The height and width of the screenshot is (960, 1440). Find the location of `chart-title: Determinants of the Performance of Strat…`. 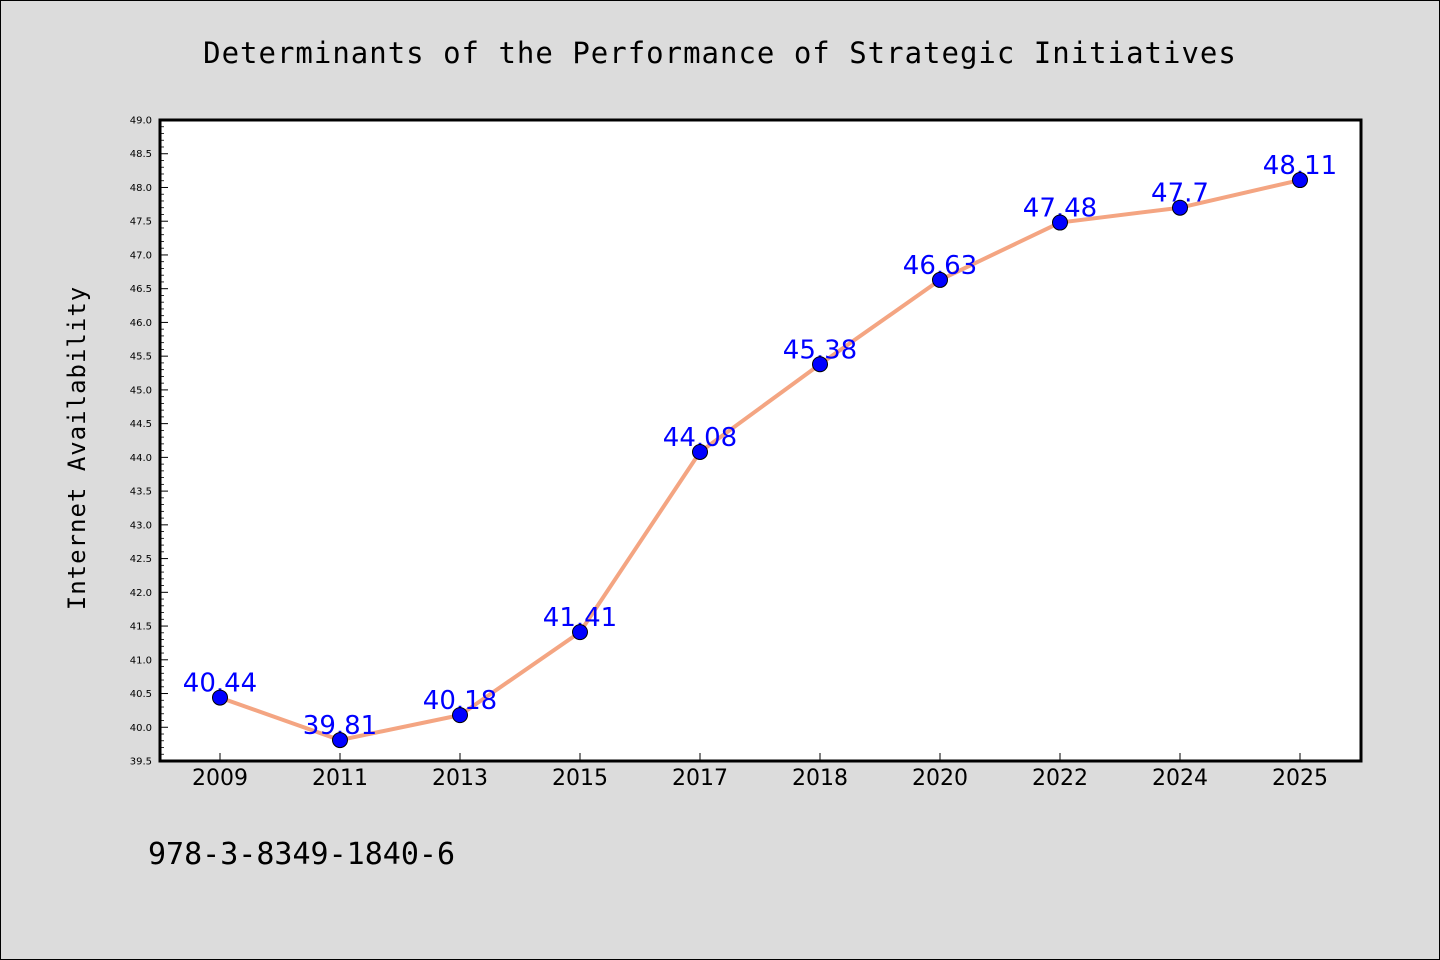

chart-title: Determinants of the Performance of Strat… is located at coordinates (720, 53).